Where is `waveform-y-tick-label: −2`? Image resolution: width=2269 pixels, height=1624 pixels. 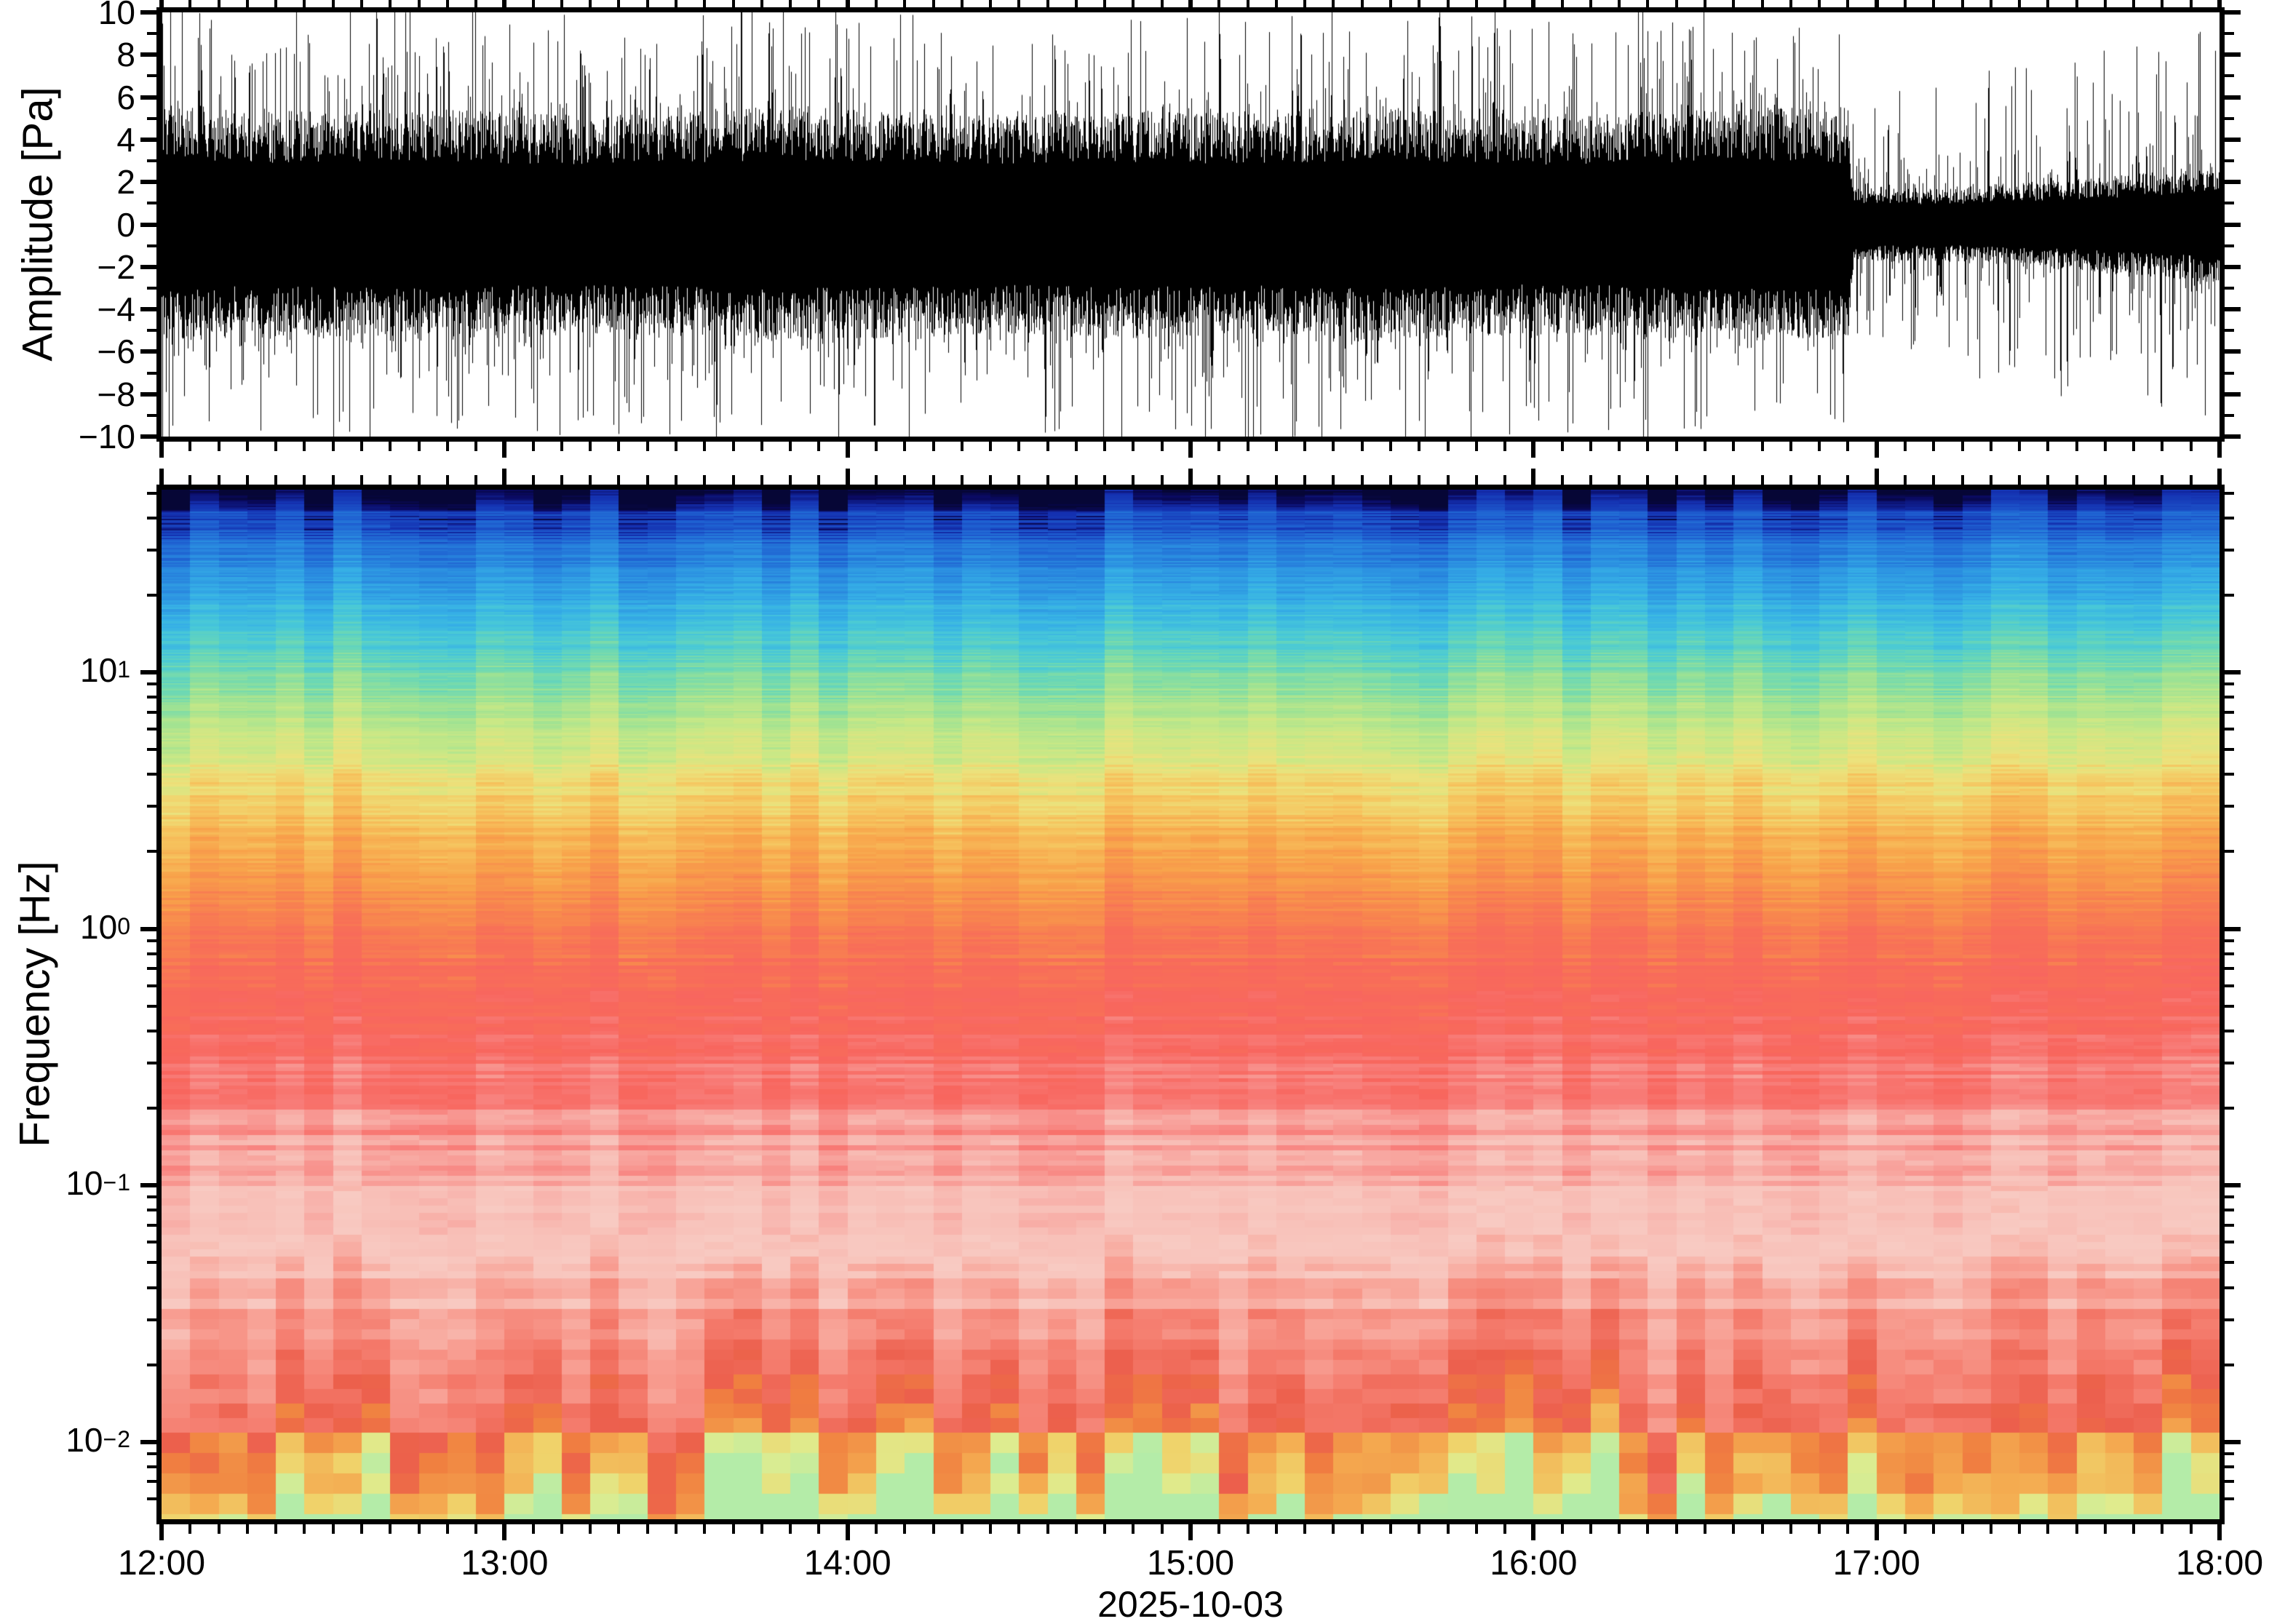
waveform-y-tick-label: −2 is located at coordinates (116, 266).